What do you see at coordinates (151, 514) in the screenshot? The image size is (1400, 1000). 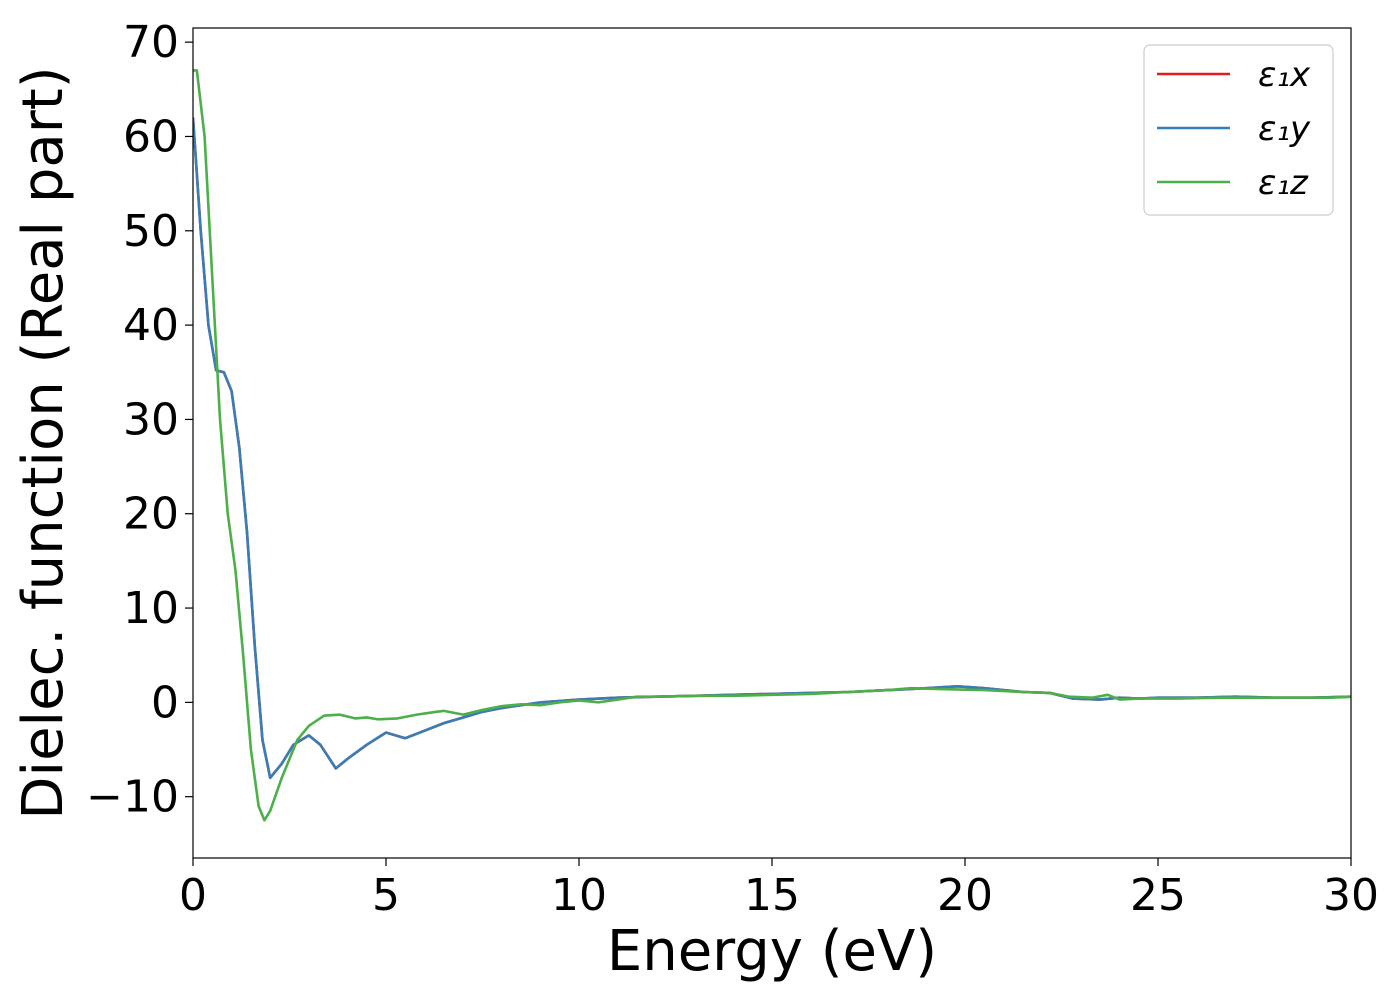 I see `y-tick-label: 20` at bounding box center [151, 514].